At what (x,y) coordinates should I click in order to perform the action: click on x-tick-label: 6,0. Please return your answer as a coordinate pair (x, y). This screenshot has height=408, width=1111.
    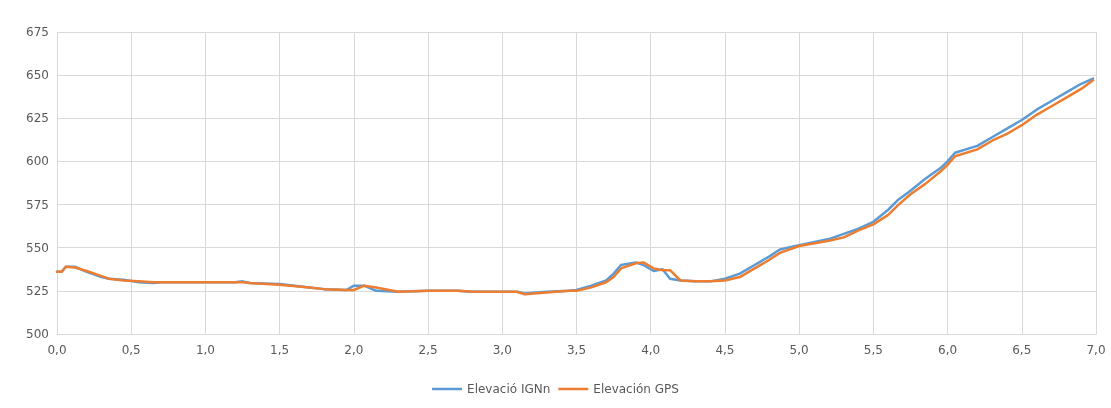
    Looking at the image, I should click on (948, 350).